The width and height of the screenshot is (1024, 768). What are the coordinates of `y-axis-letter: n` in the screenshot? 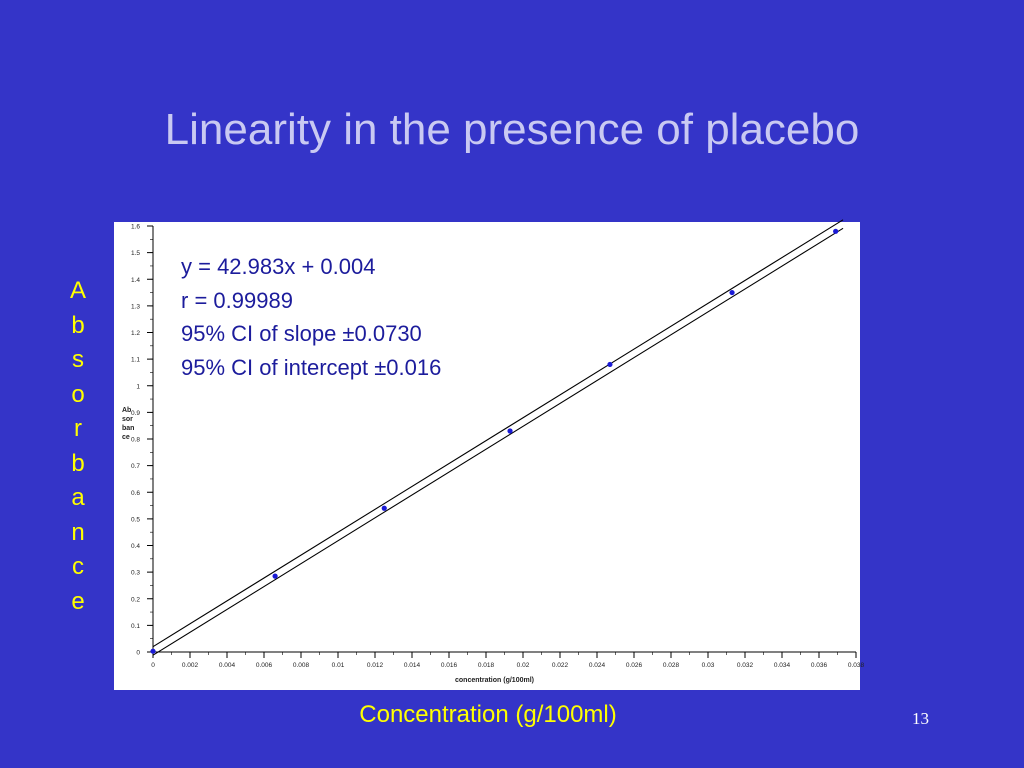 It's located at (78, 532).